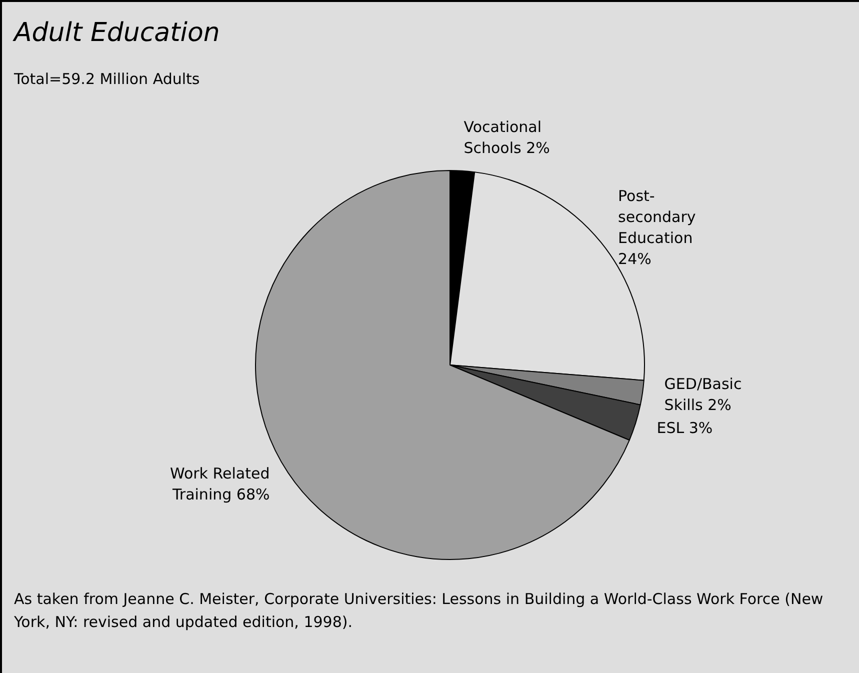  Describe the element at coordinates (419, 611) in the screenshot. I see `text: As taken from Jeanne C. Meister, Corporate Universities: Lessons in Building a World-Class Work Force (New York, NY: revised and updated edition, 1998).` at that location.